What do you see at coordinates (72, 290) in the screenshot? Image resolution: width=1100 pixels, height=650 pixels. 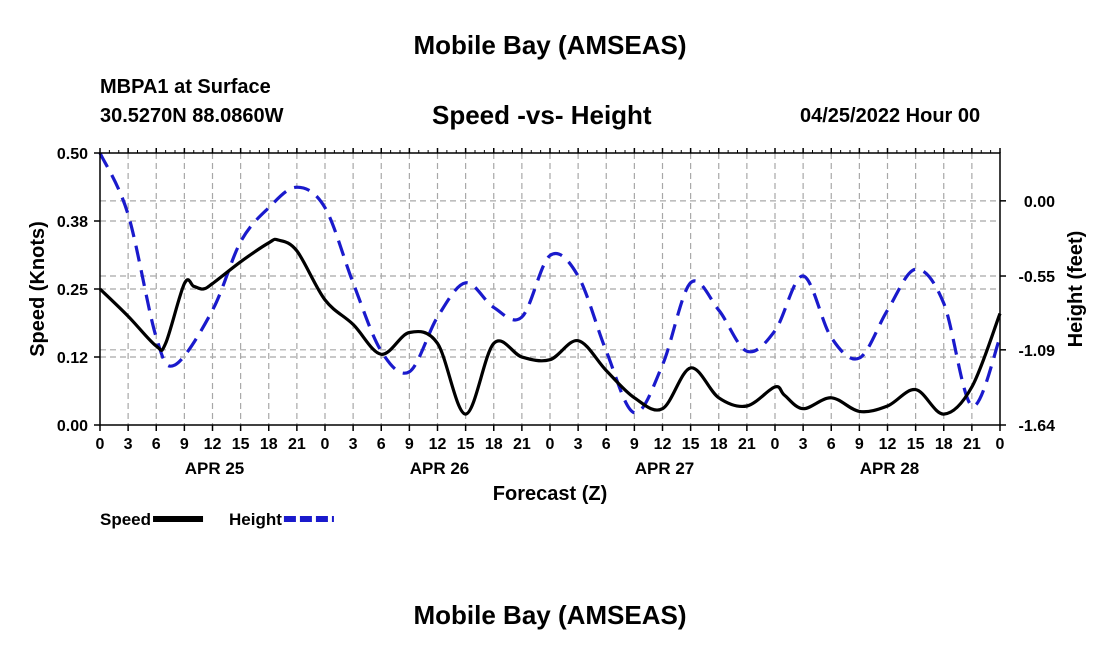 I see `y-left-tick-label: 0.25` at bounding box center [72, 290].